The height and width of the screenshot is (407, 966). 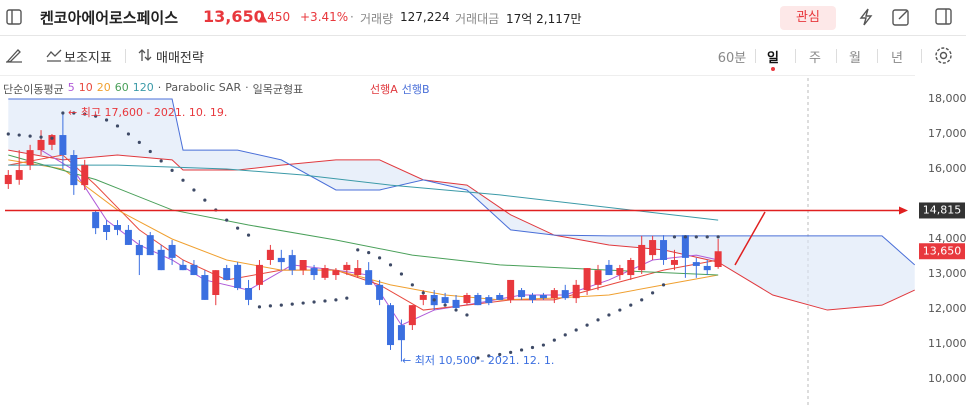 I want to click on legend-items: 5 10 20 60 120, so click(x=111, y=89).